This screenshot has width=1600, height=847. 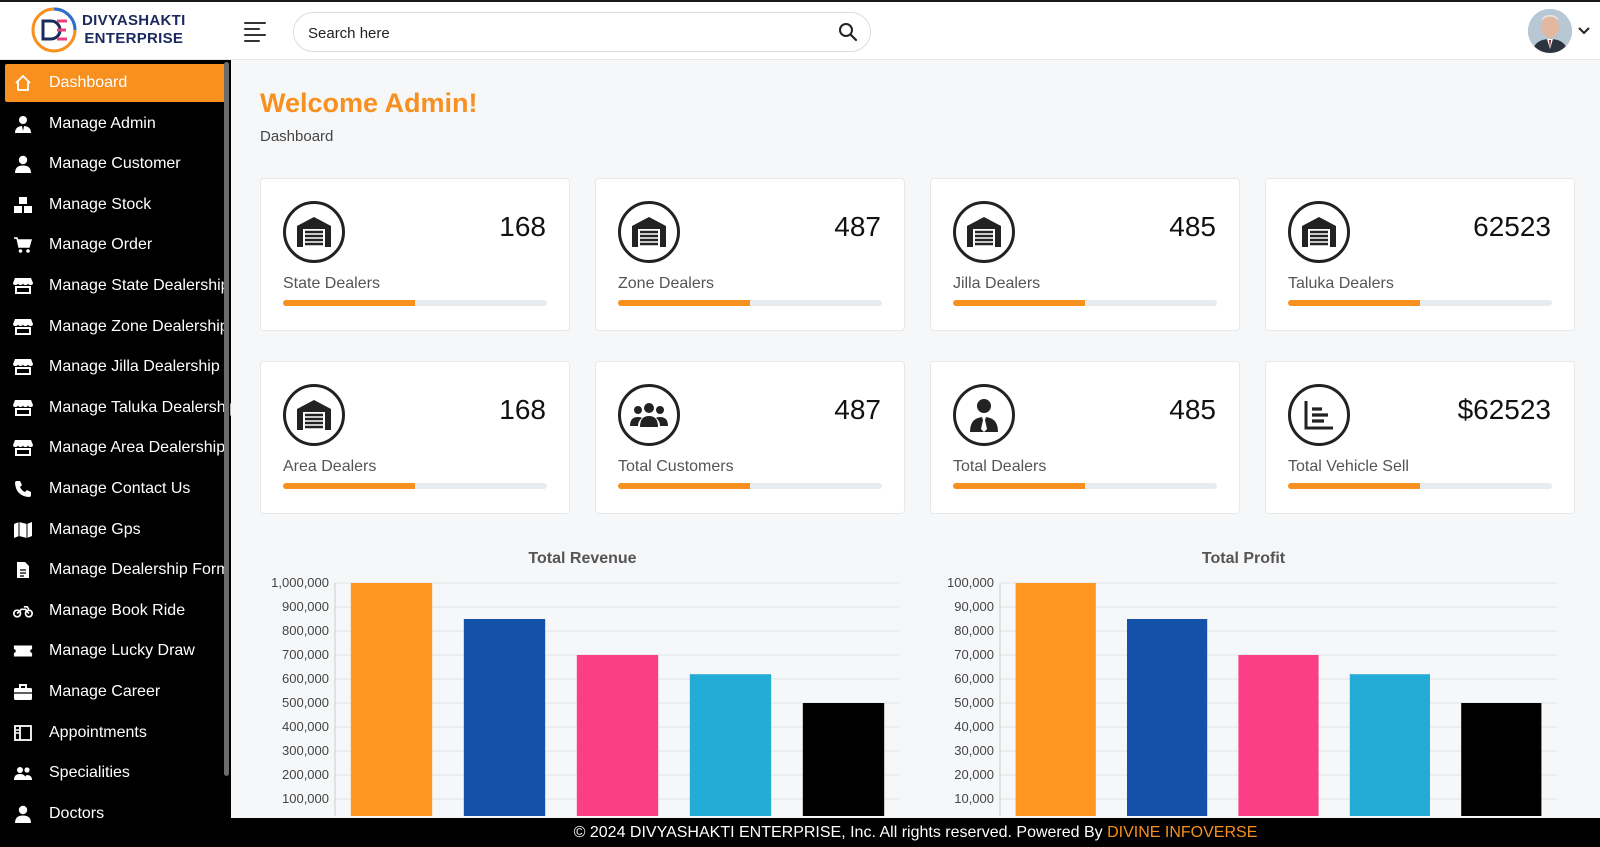 I want to click on stat-card-area-dealers: 168 Area Dealers, so click(x=415, y=437).